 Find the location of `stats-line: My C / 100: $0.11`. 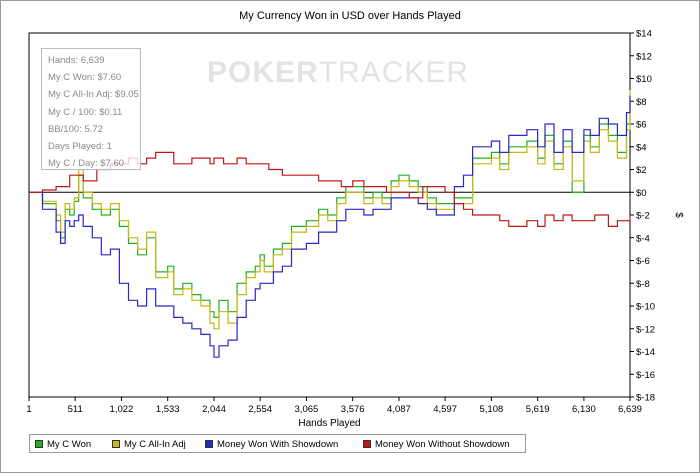

stats-line: My C / 100: $0.11 is located at coordinates (85, 112).